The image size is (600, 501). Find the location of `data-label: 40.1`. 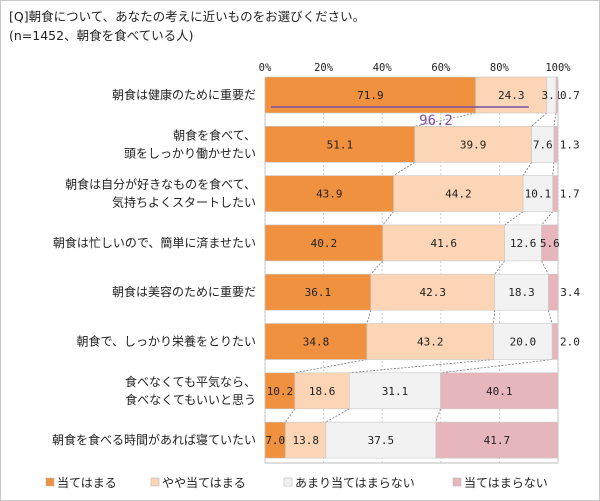

data-label: 40.1 is located at coordinates (499, 391).